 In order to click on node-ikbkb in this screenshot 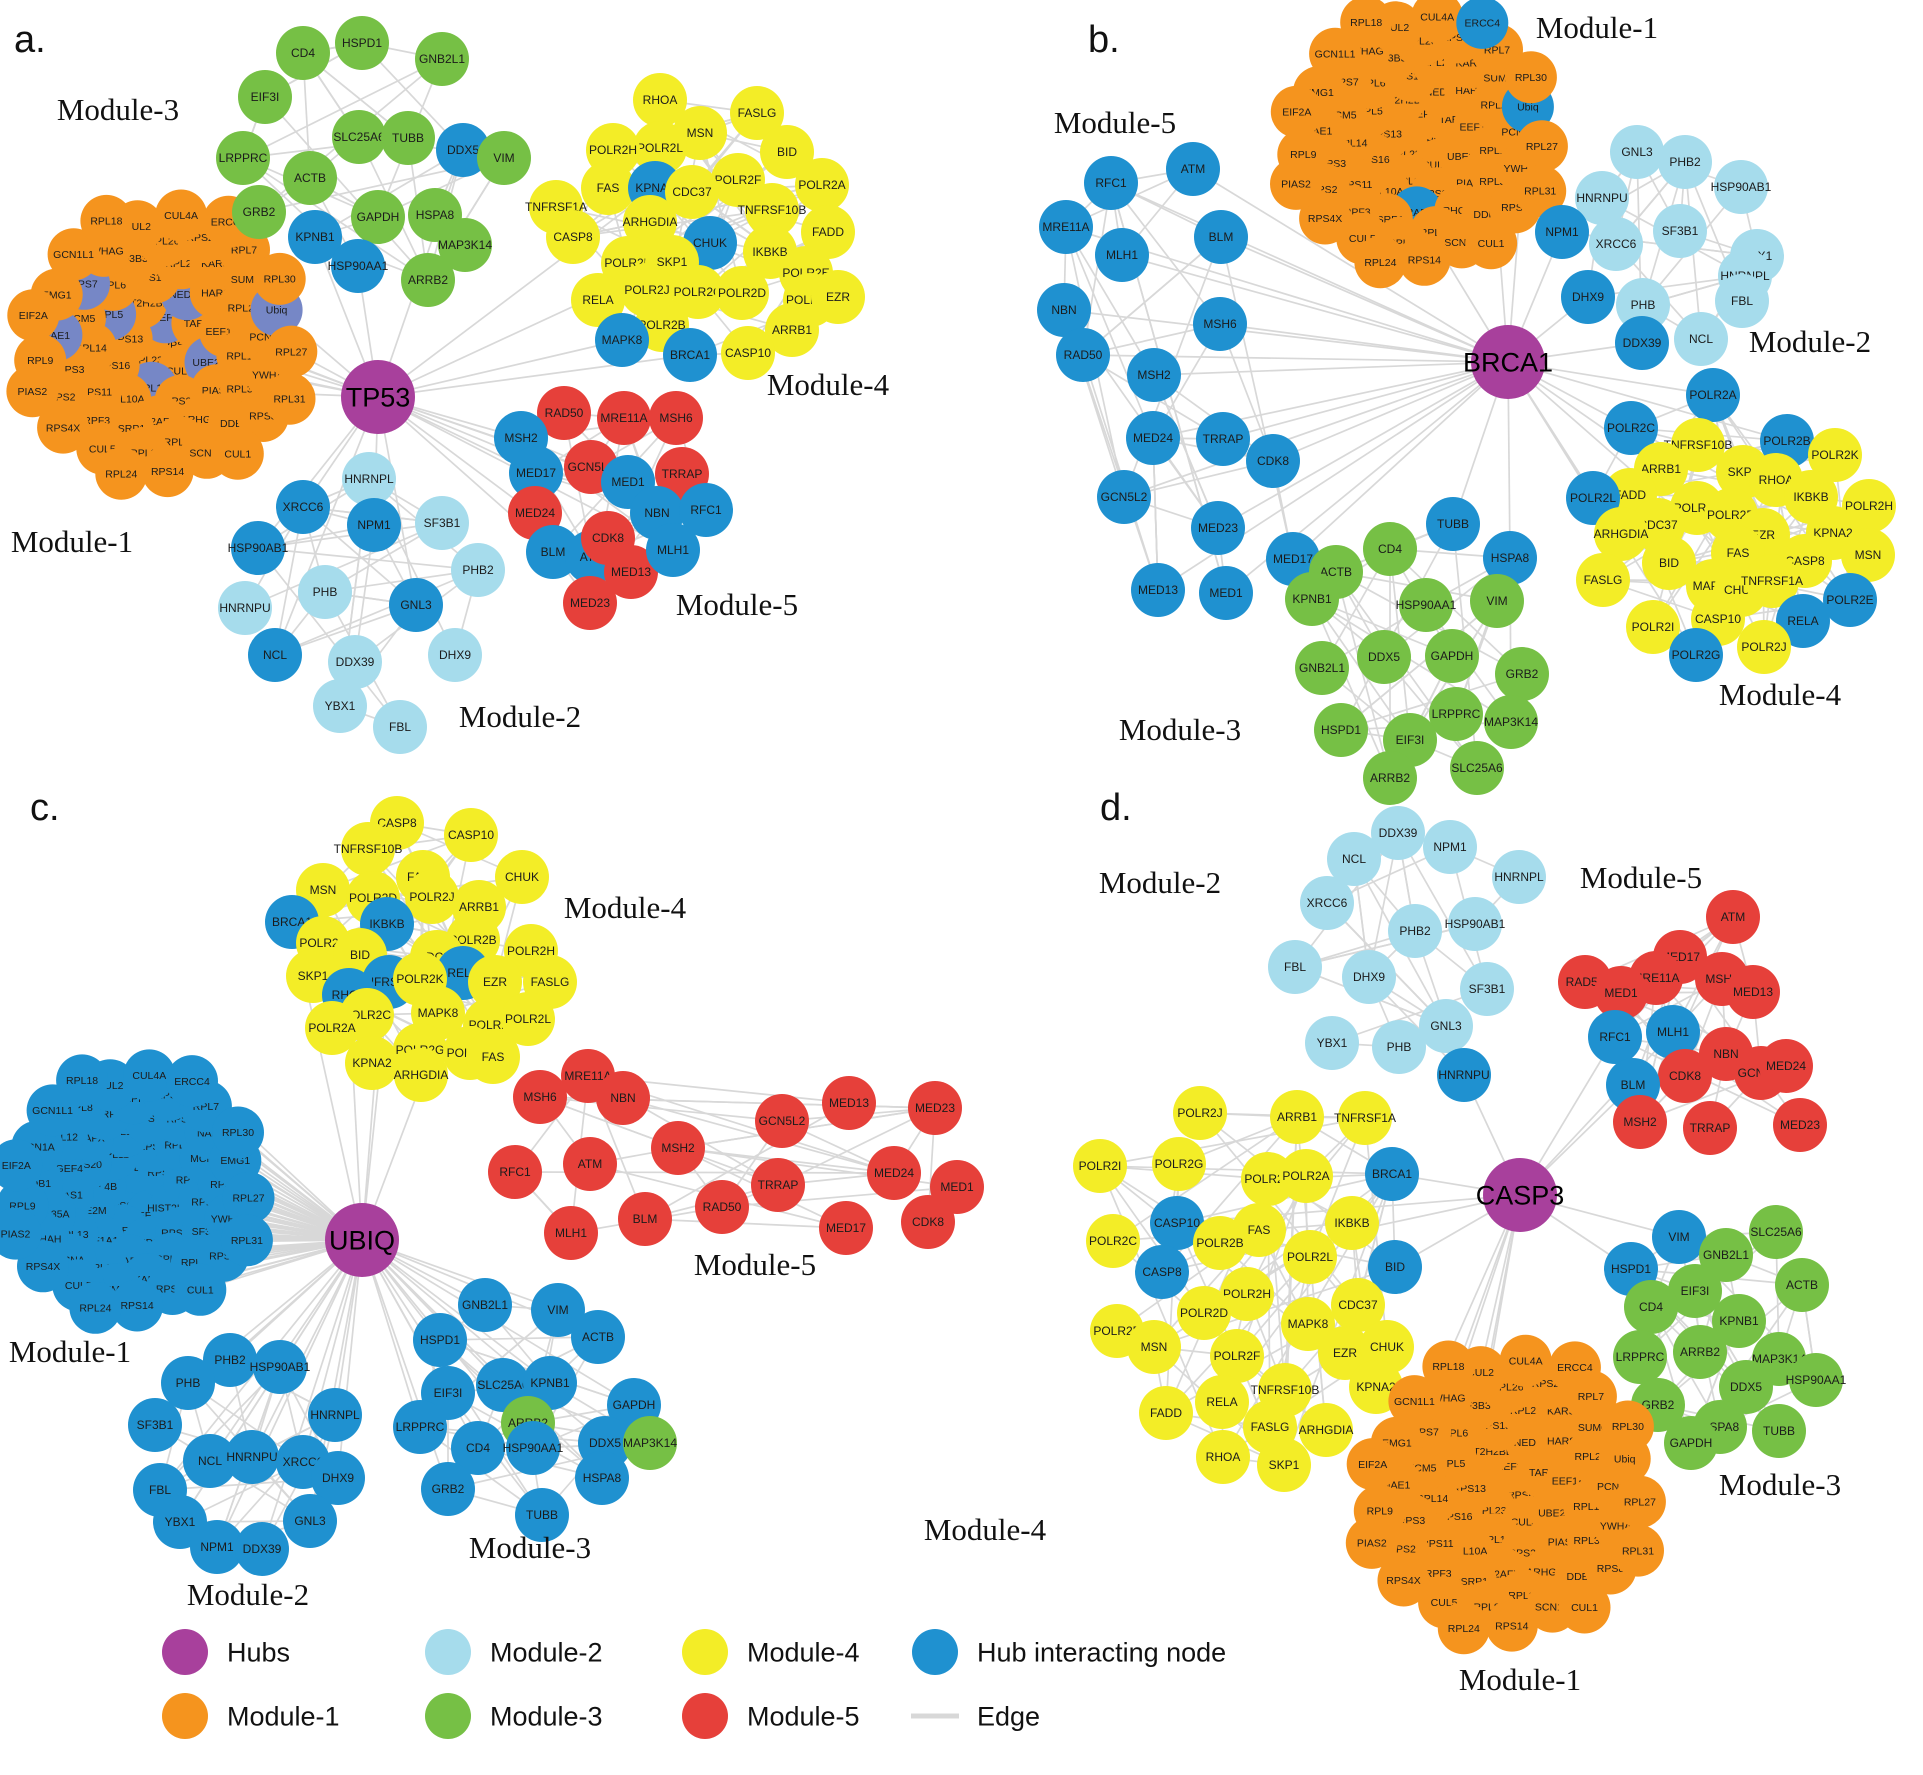, I will do `click(1352, 1223)`.